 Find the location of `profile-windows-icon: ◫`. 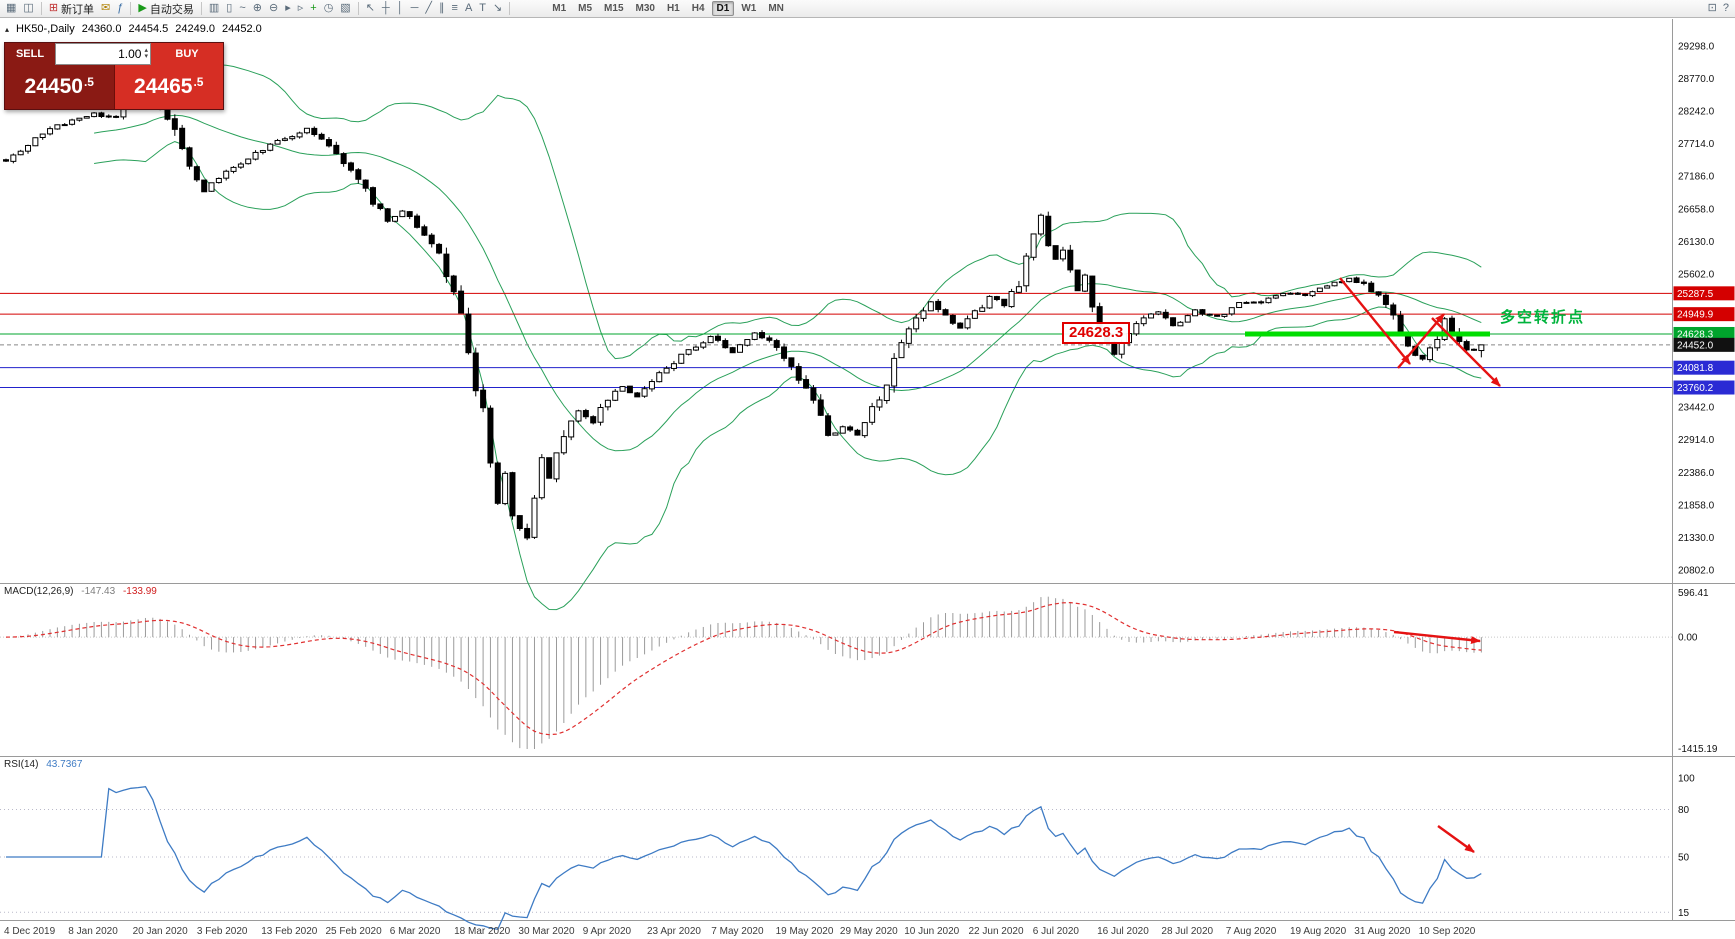

profile-windows-icon: ◫ is located at coordinates (28, 8).